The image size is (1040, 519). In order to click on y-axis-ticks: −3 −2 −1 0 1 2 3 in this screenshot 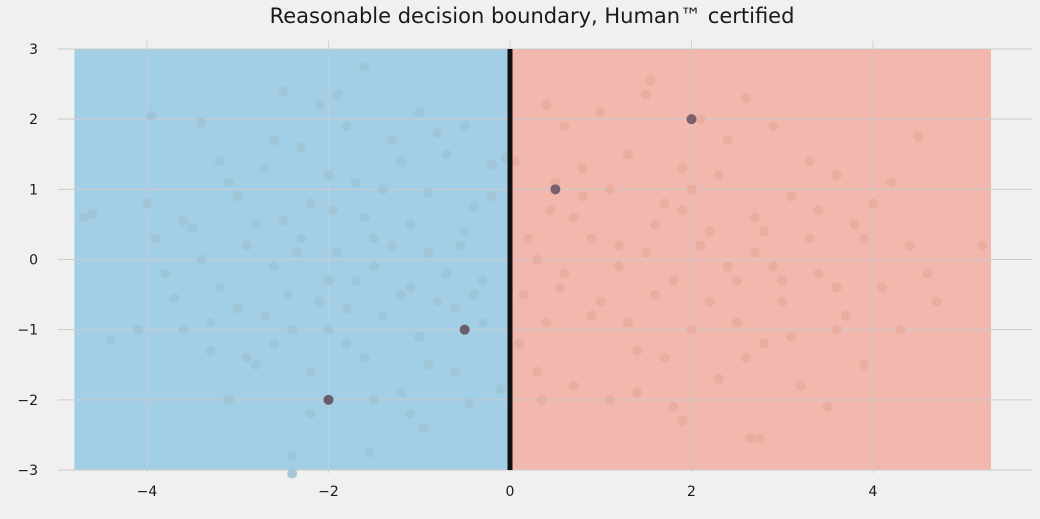, I will do `click(27, 260)`.